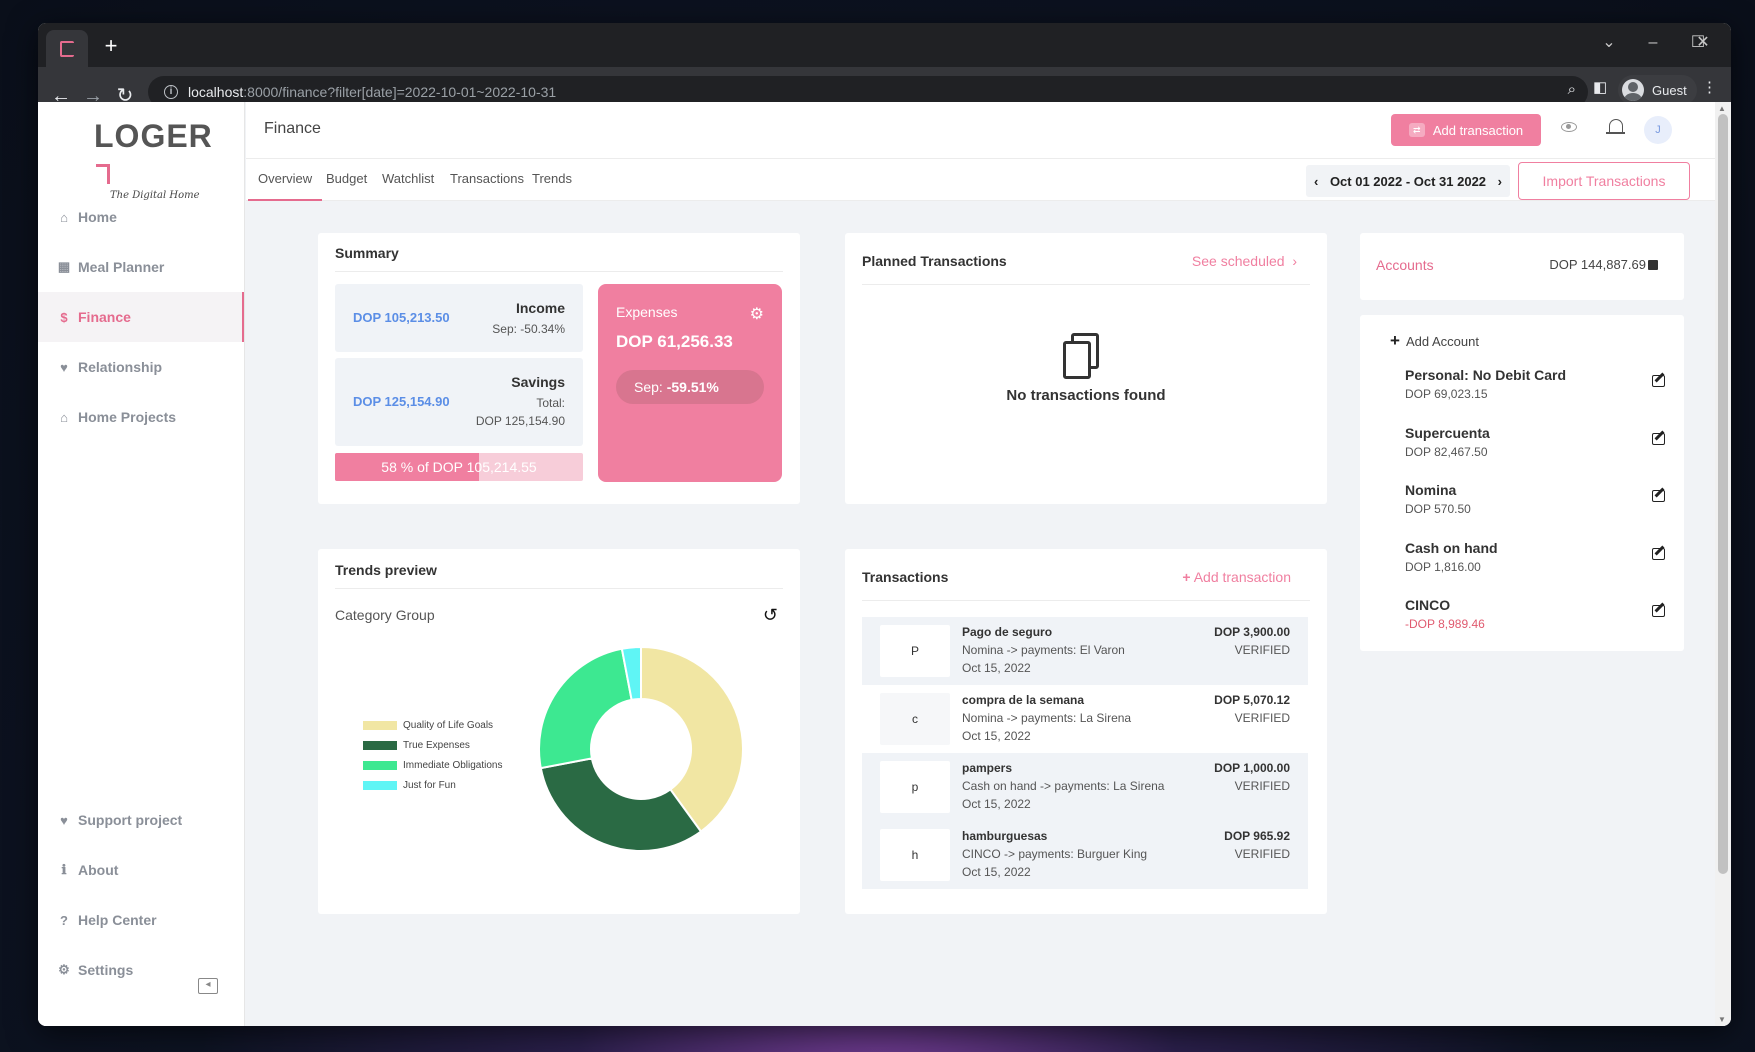  I want to click on income-value: DOP 105,213.50, so click(401, 317).